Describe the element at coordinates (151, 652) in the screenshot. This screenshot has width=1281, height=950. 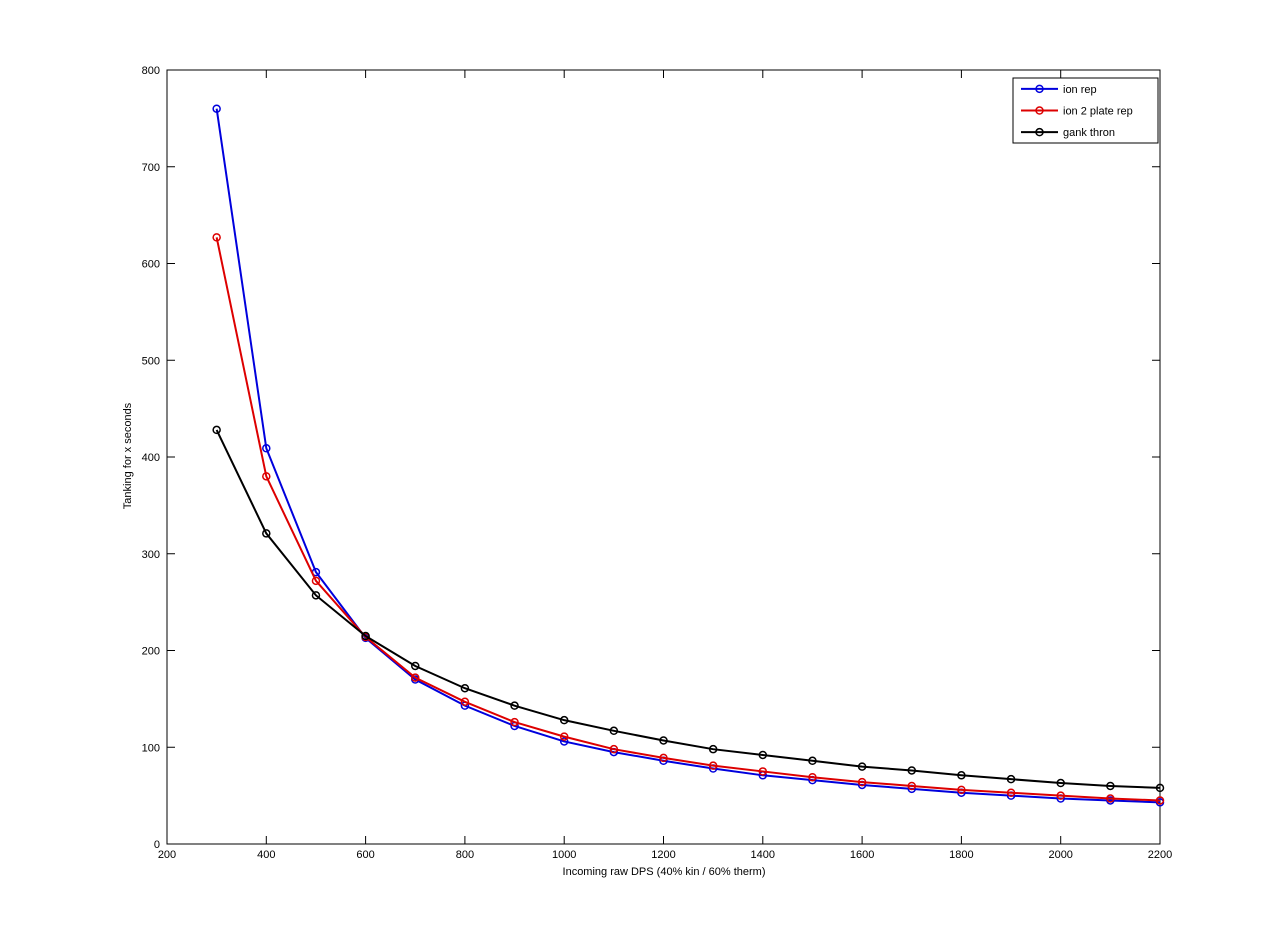
I see `y-tick-label: 200` at that location.